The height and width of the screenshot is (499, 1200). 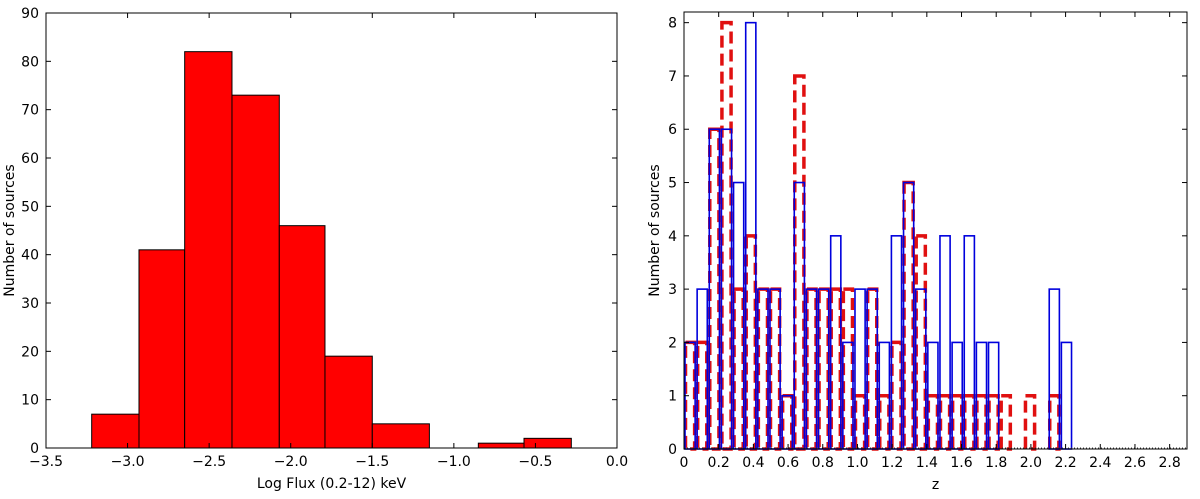 I want to click on x-axis-label: Log Flux (0.2-12) keV, so click(x=332, y=484).